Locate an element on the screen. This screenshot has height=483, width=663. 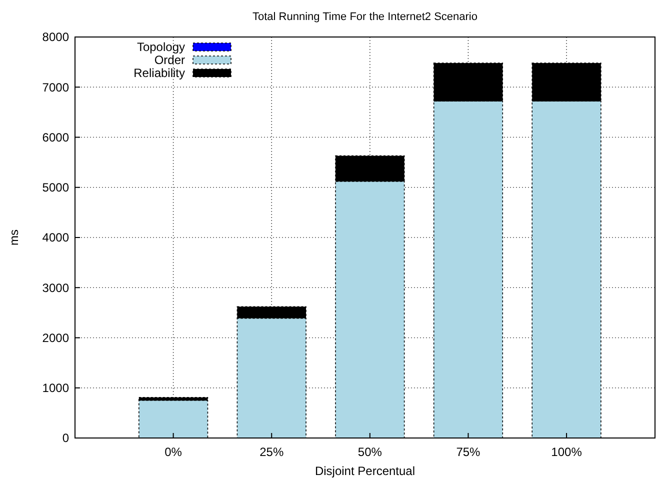
legend-label: Order is located at coordinates (169, 60).